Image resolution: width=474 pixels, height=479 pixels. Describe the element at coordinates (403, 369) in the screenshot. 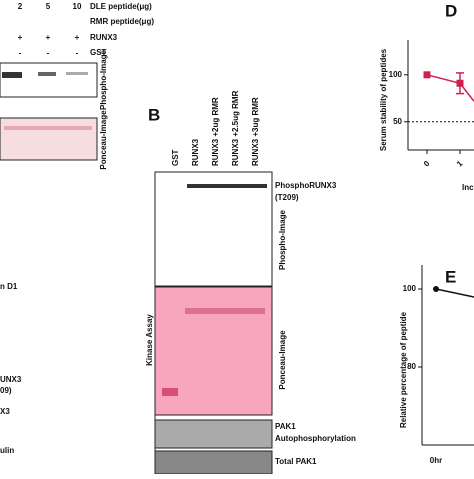

I see `axis-label: Relative percentage of peptide` at that location.